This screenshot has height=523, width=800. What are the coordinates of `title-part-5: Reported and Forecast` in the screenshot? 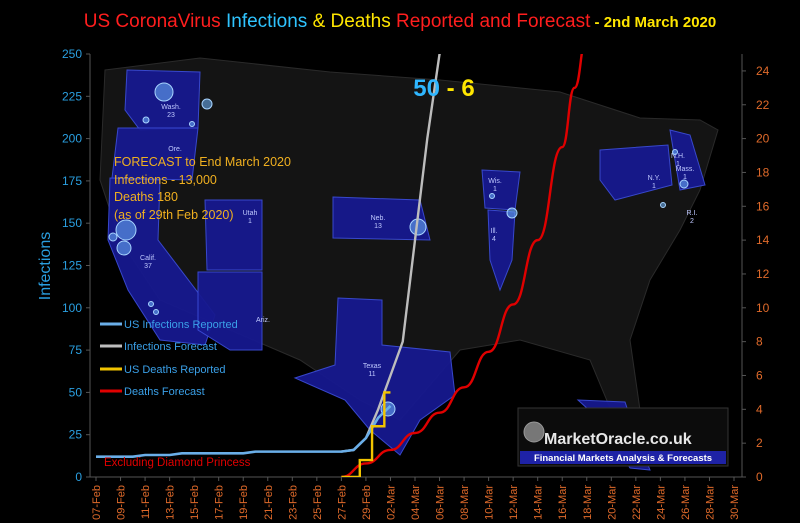 It's located at (491, 21).